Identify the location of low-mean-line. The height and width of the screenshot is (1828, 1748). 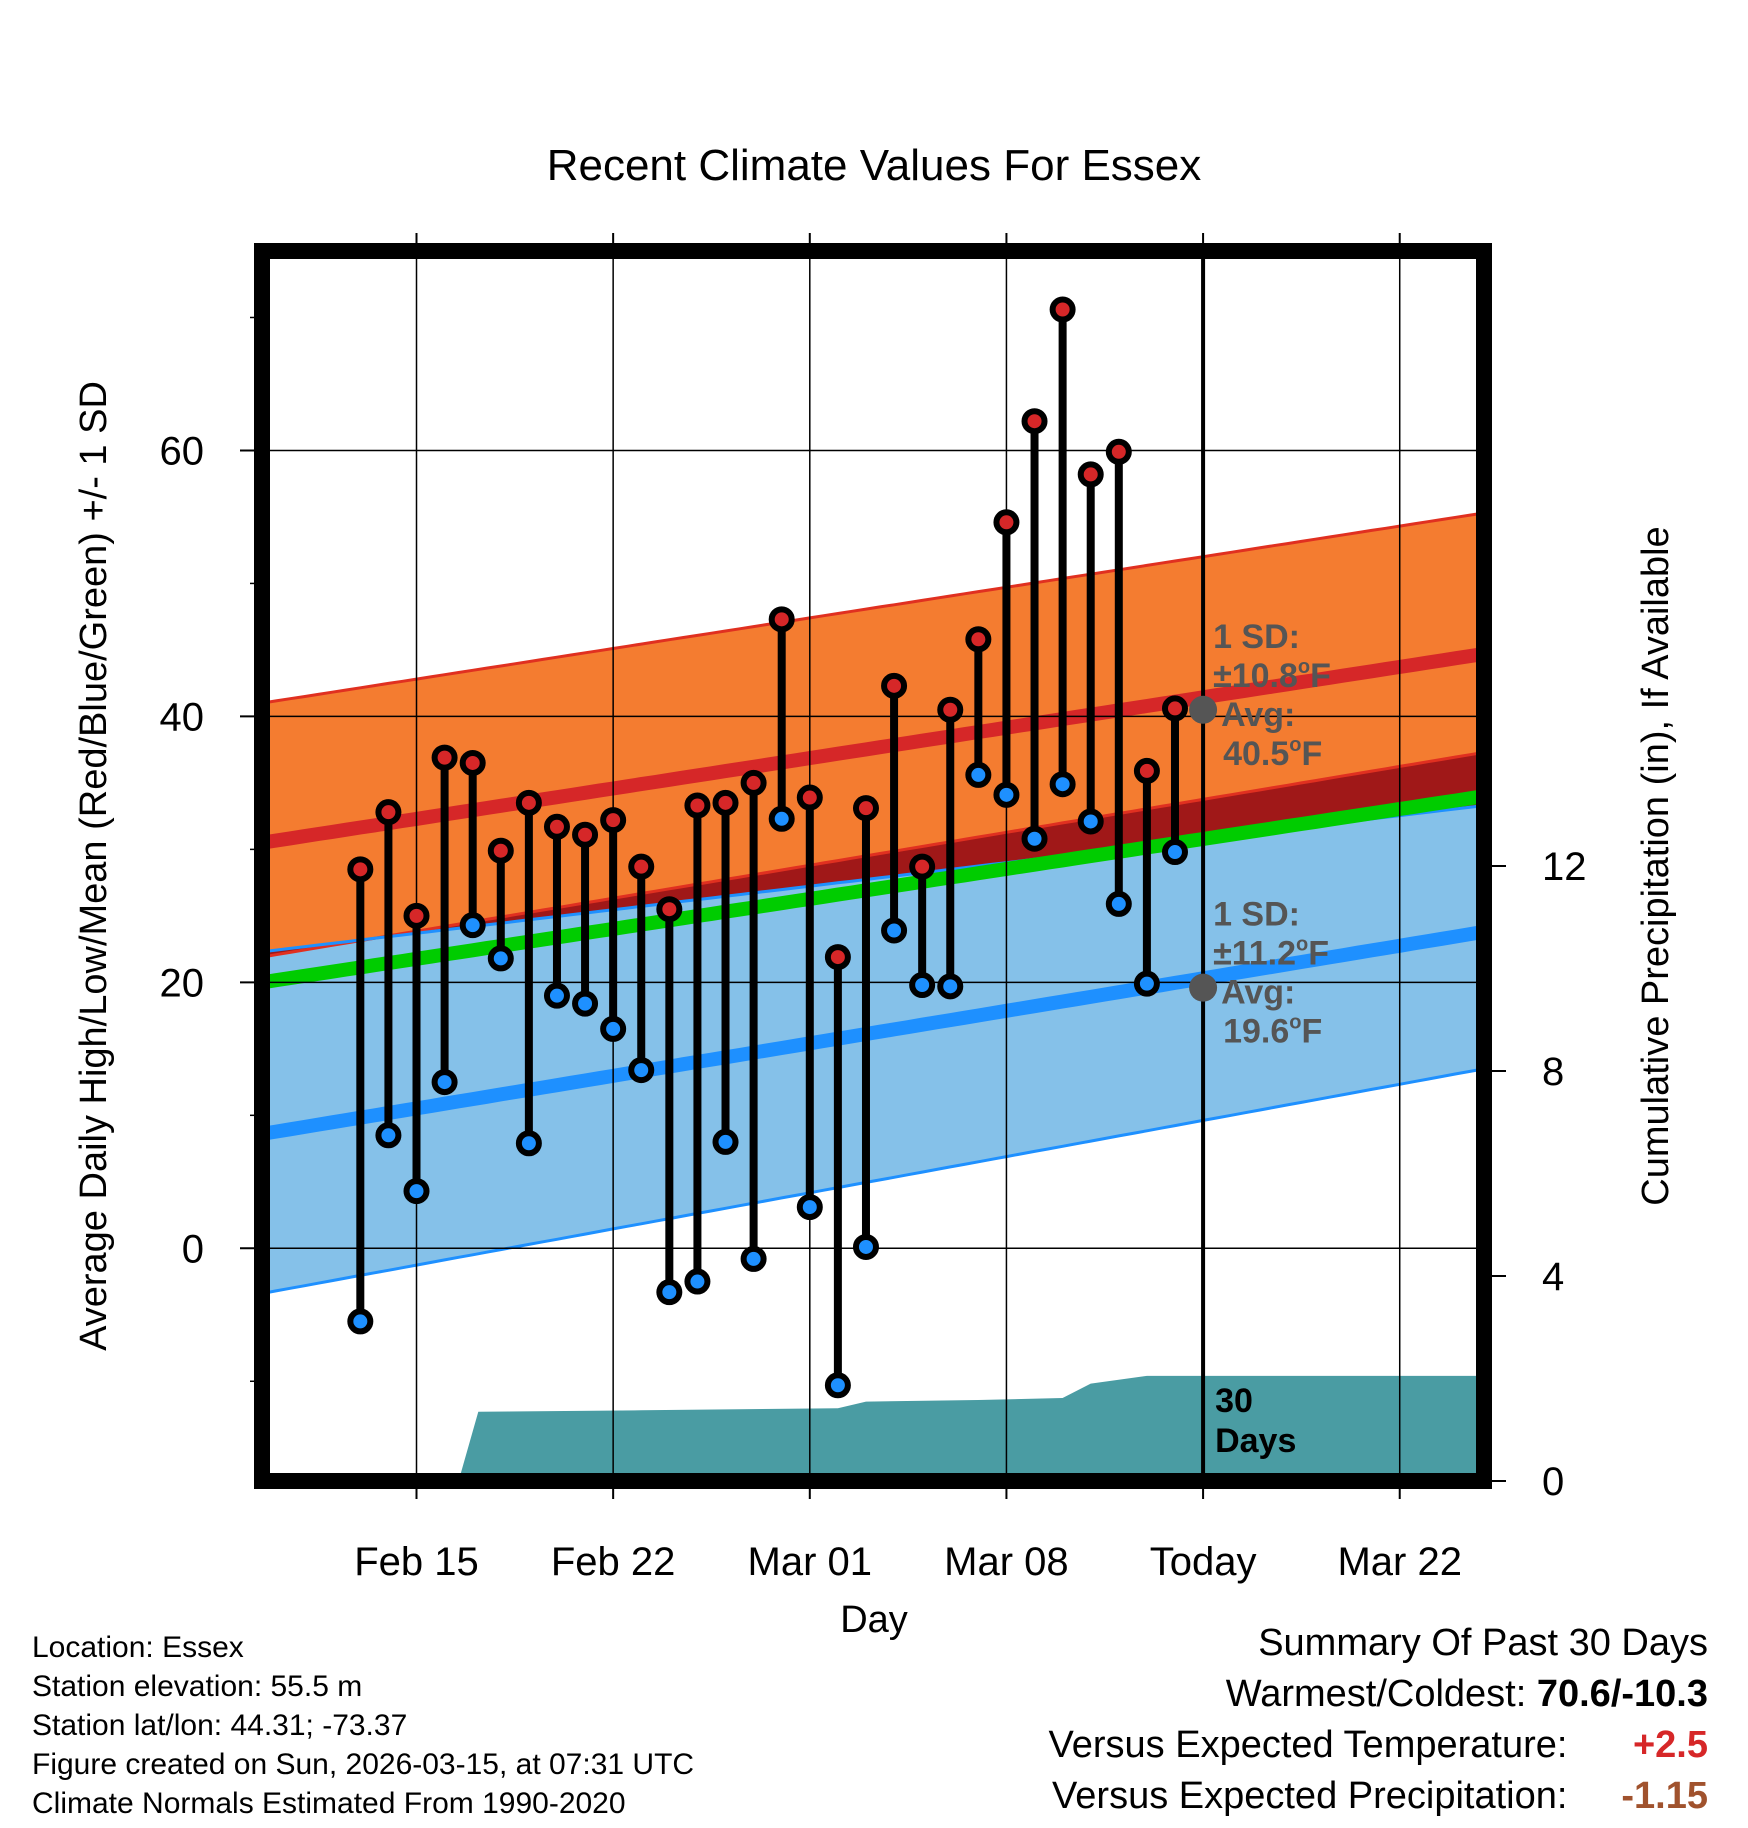
(873, 1032).